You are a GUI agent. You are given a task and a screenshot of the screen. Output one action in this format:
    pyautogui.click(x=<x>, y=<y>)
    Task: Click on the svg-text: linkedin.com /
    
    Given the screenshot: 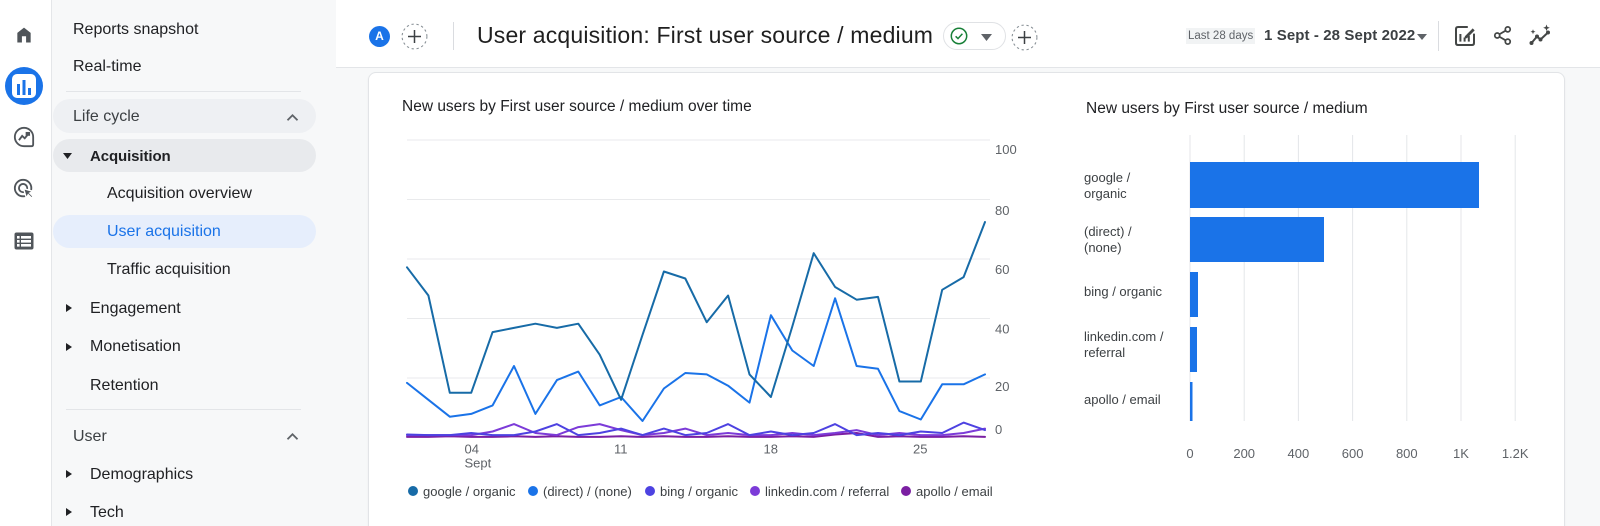 What is the action you would take?
    pyautogui.click(x=1124, y=336)
    